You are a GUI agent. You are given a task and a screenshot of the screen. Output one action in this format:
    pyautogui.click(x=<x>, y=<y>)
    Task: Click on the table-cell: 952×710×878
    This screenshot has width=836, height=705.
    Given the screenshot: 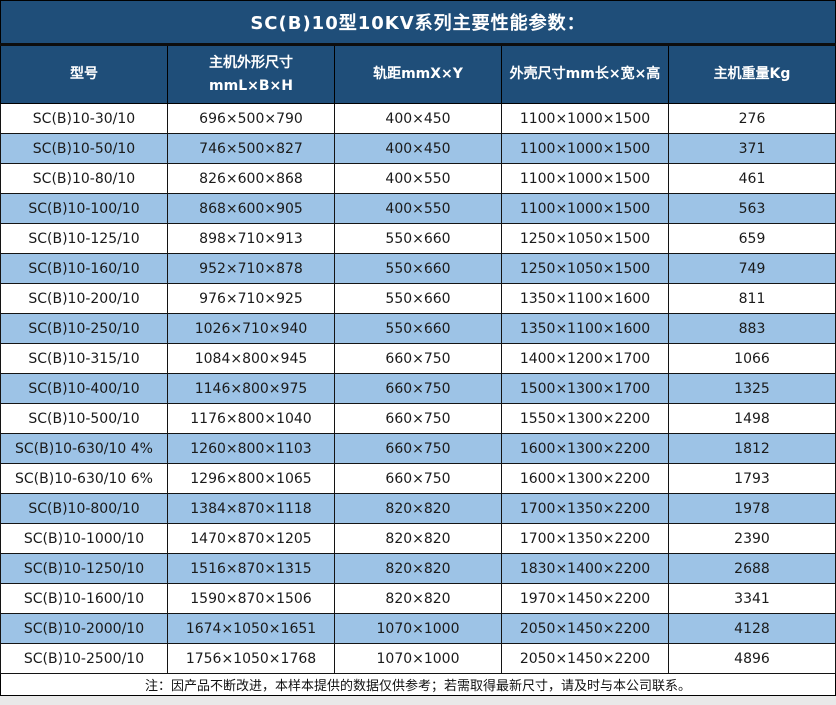 What is the action you would take?
    pyautogui.click(x=251, y=268)
    